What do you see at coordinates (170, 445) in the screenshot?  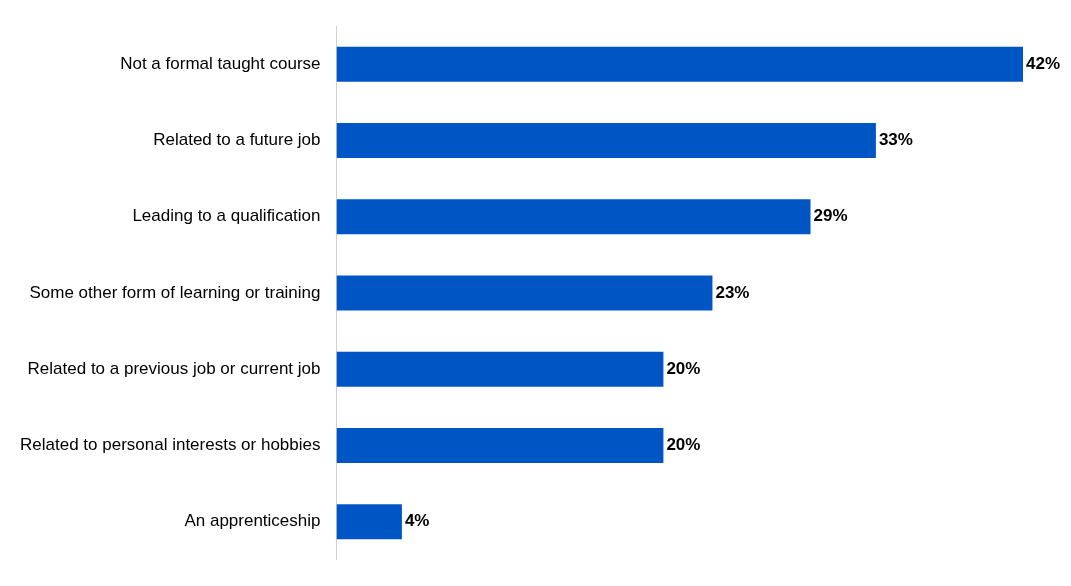 I see `y-tick-label: Related to personal interests or hobbies` at bounding box center [170, 445].